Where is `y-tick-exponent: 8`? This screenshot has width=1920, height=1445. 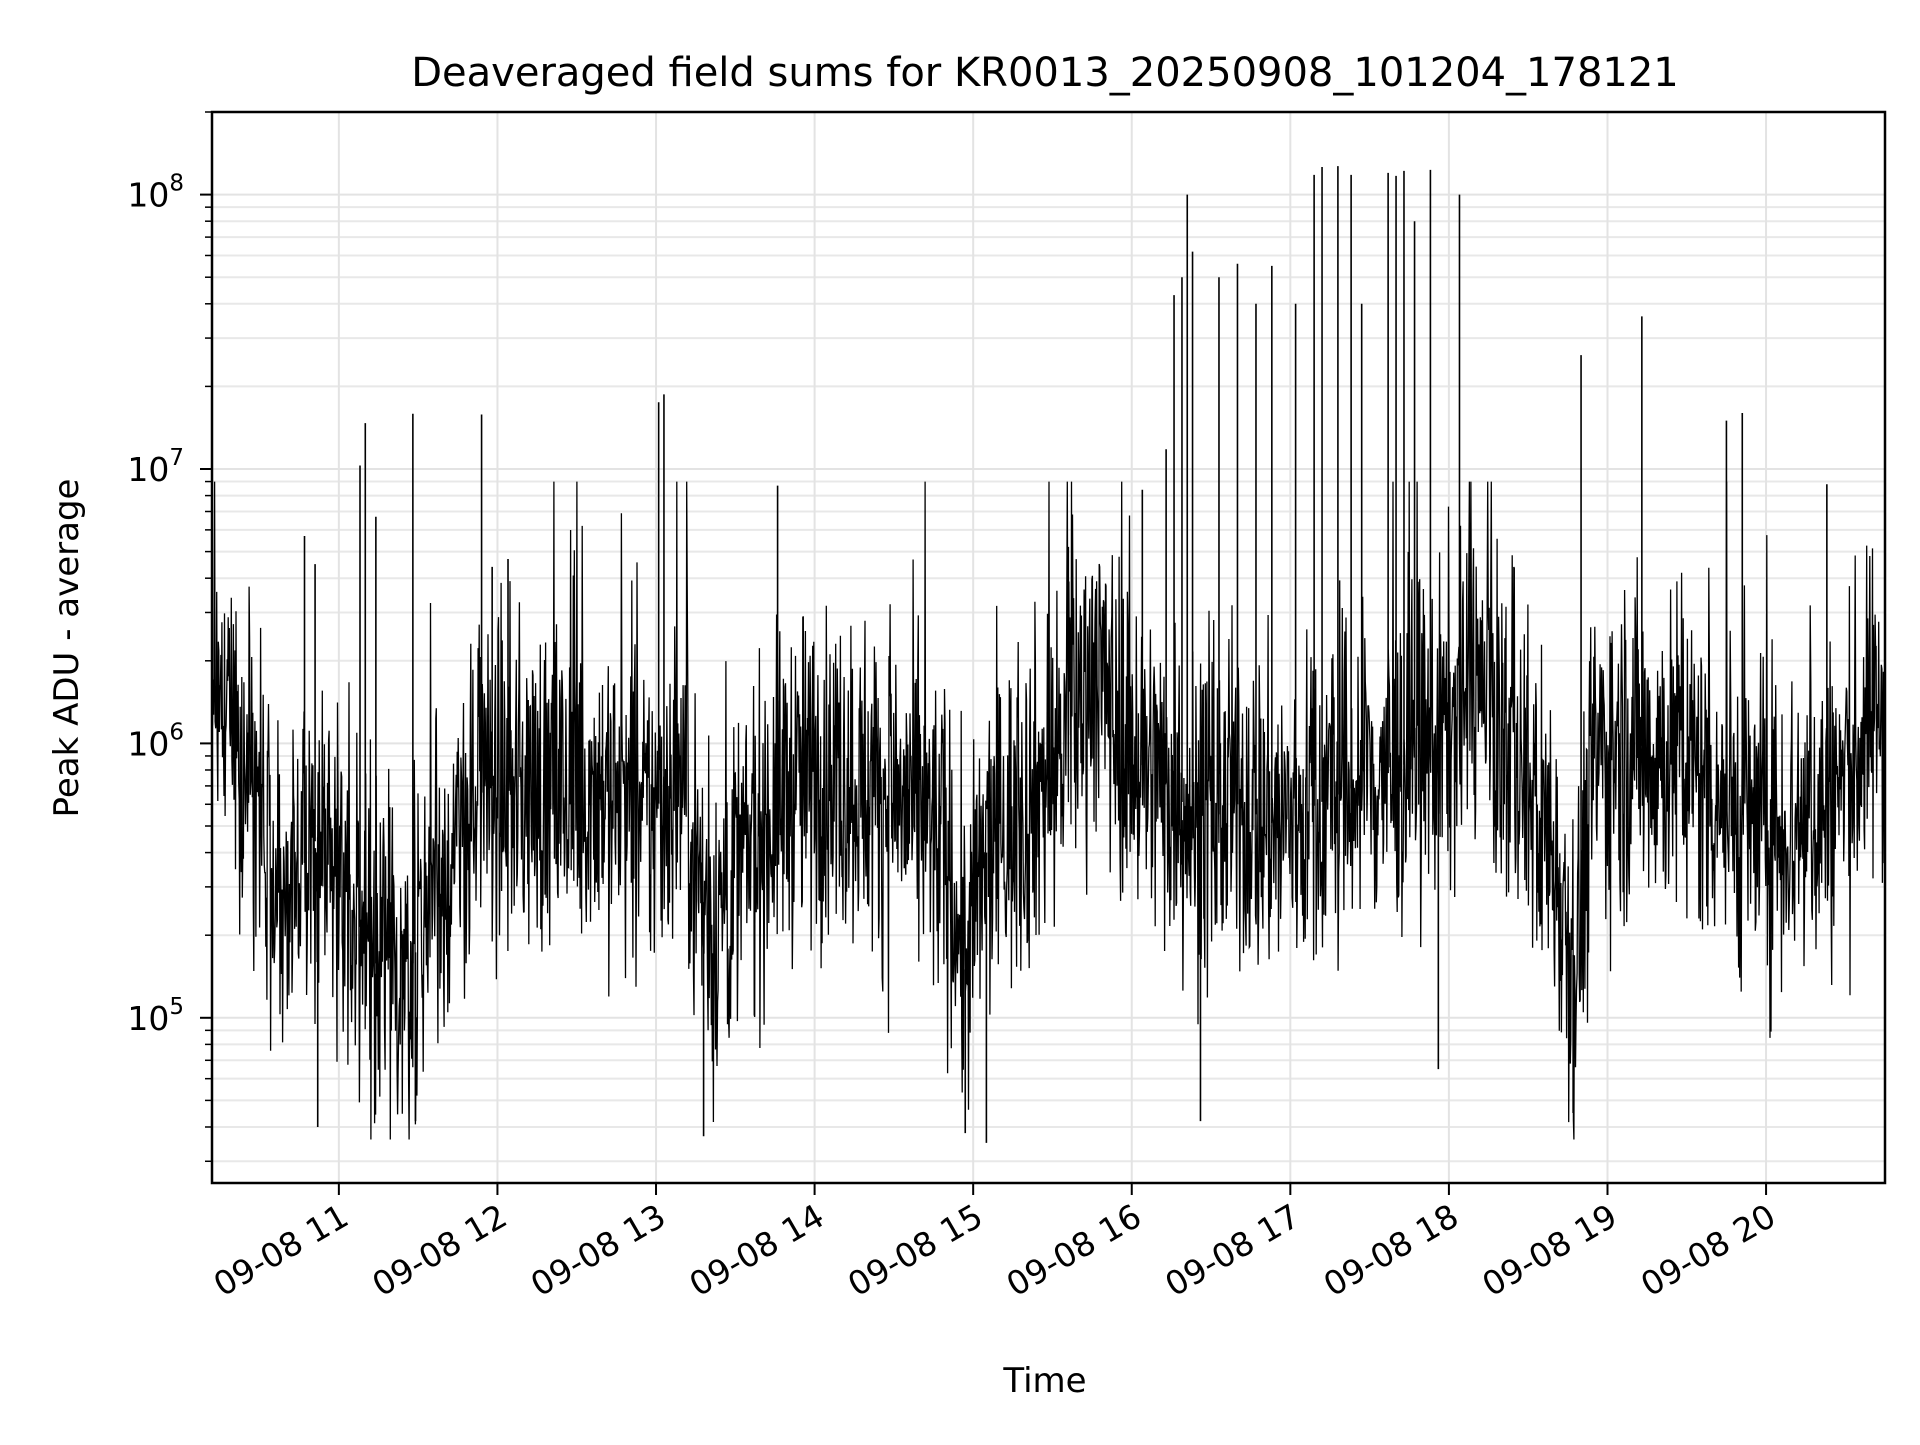
y-tick-exponent: 8 is located at coordinates (176, 184).